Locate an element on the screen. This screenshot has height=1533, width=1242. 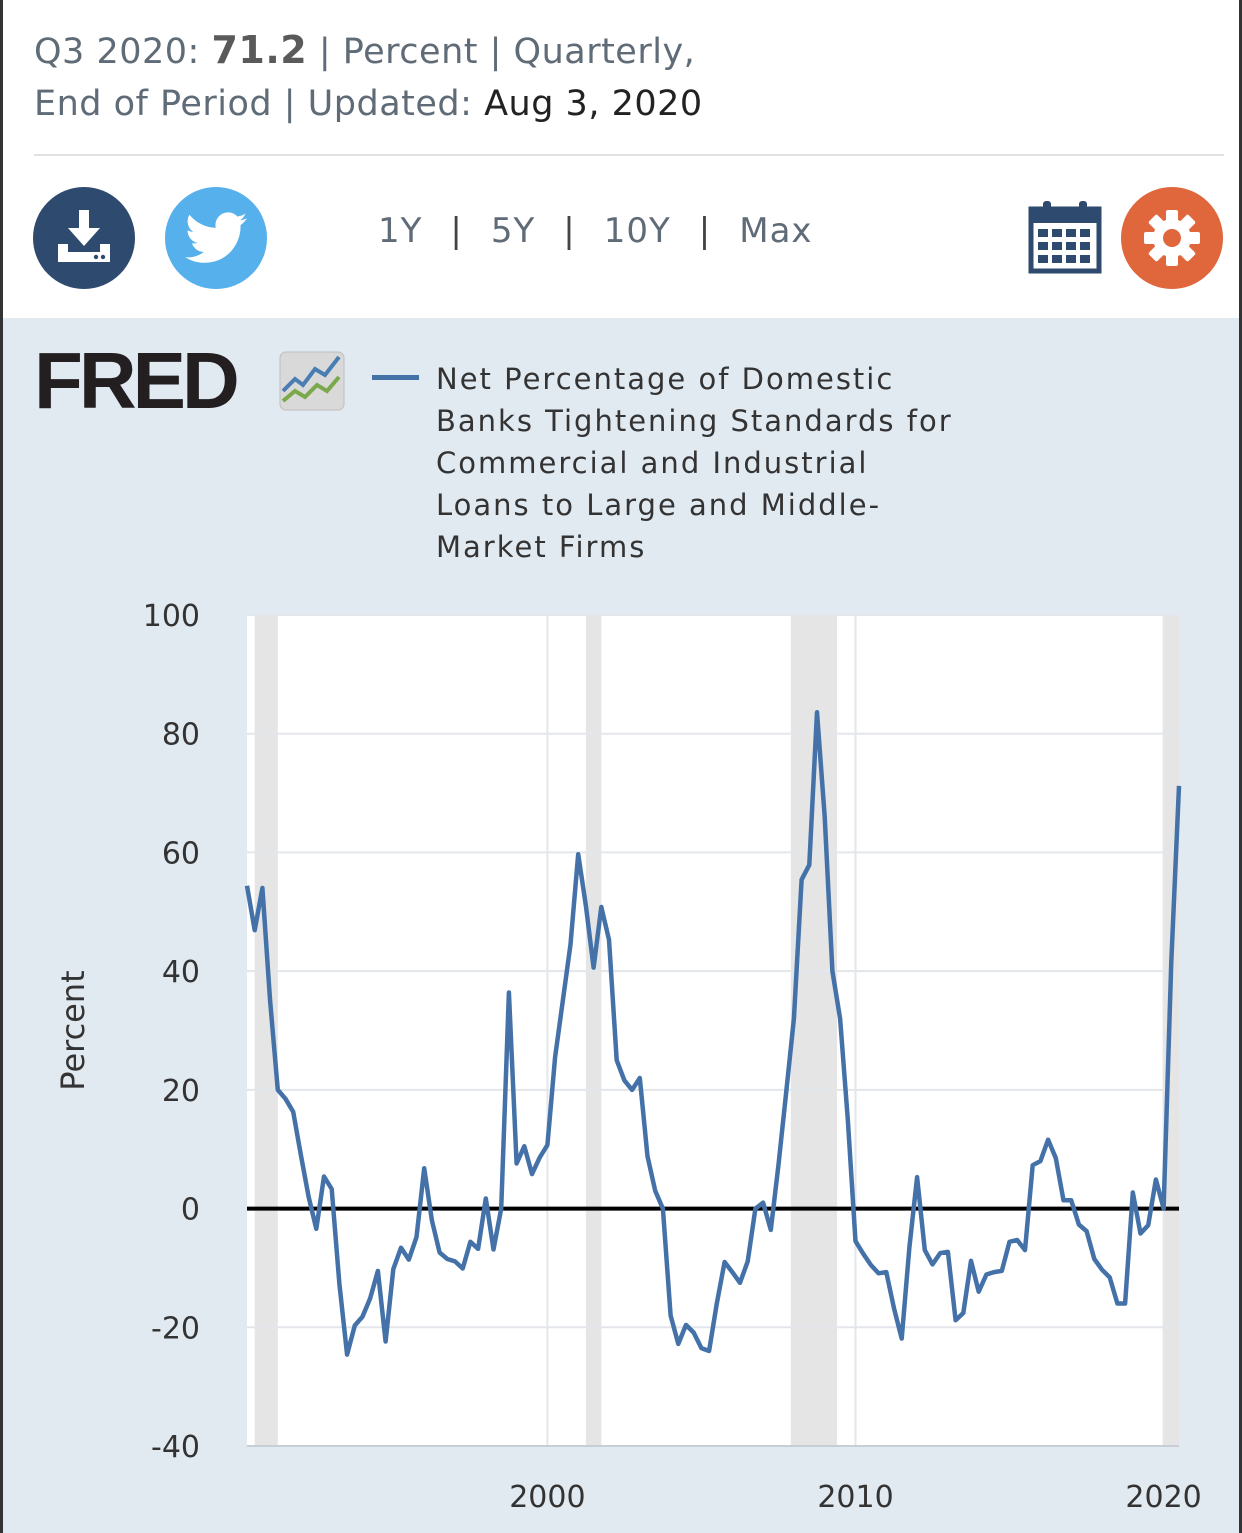
period-label: Q3 2020: is located at coordinates (117, 52).